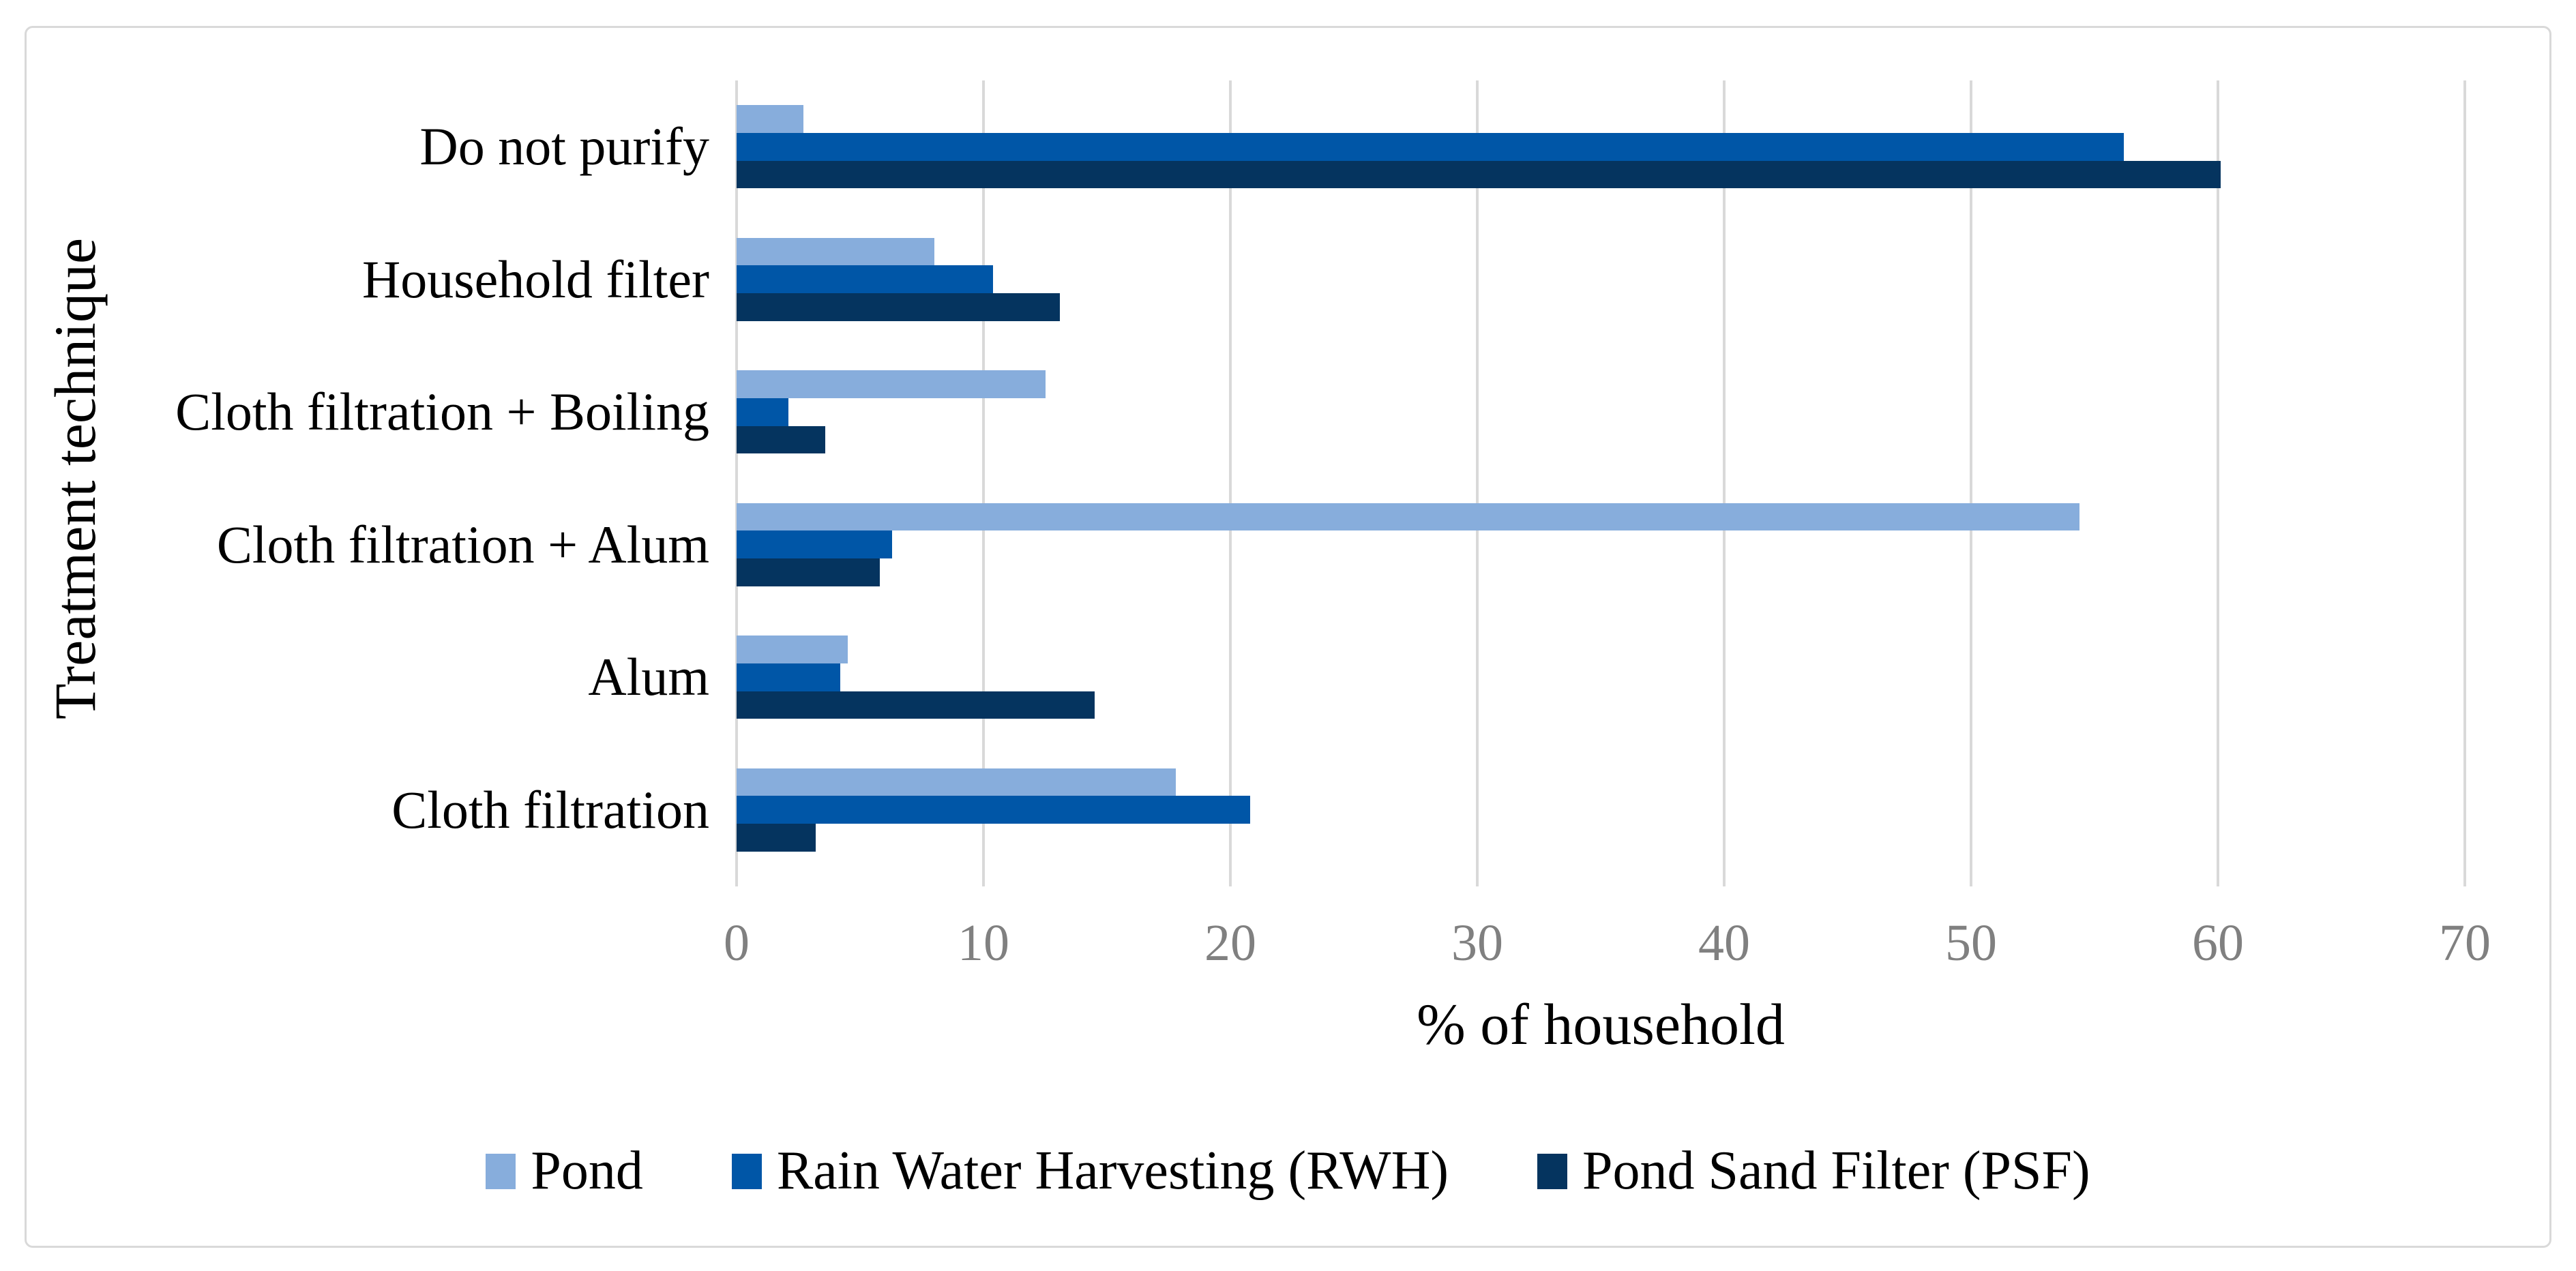 The width and height of the screenshot is (2576, 1271). Describe the element at coordinates (1724, 943) in the screenshot. I see `x-tick-label-40: 40` at that location.